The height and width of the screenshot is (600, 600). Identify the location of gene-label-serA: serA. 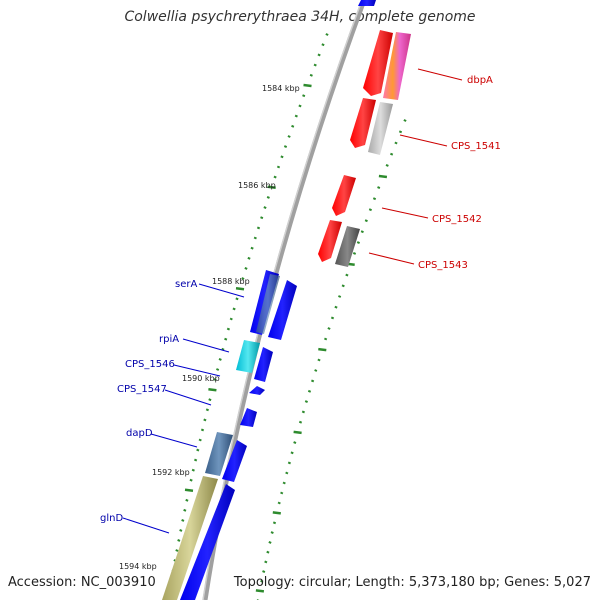
(186, 284).